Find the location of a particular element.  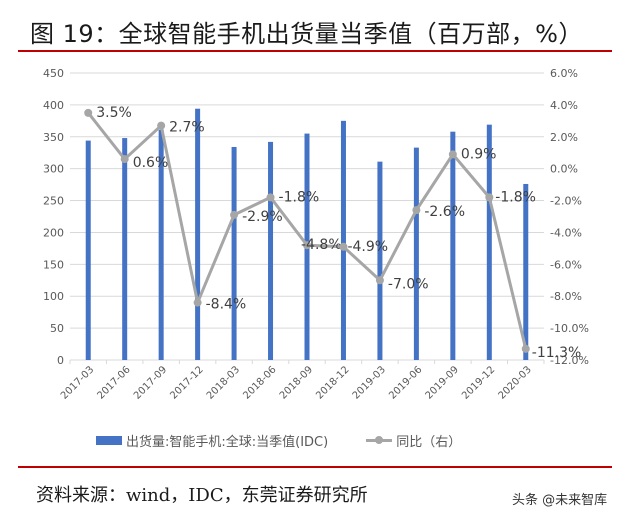

data-label: -7.0% is located at coordinates (408, 284).